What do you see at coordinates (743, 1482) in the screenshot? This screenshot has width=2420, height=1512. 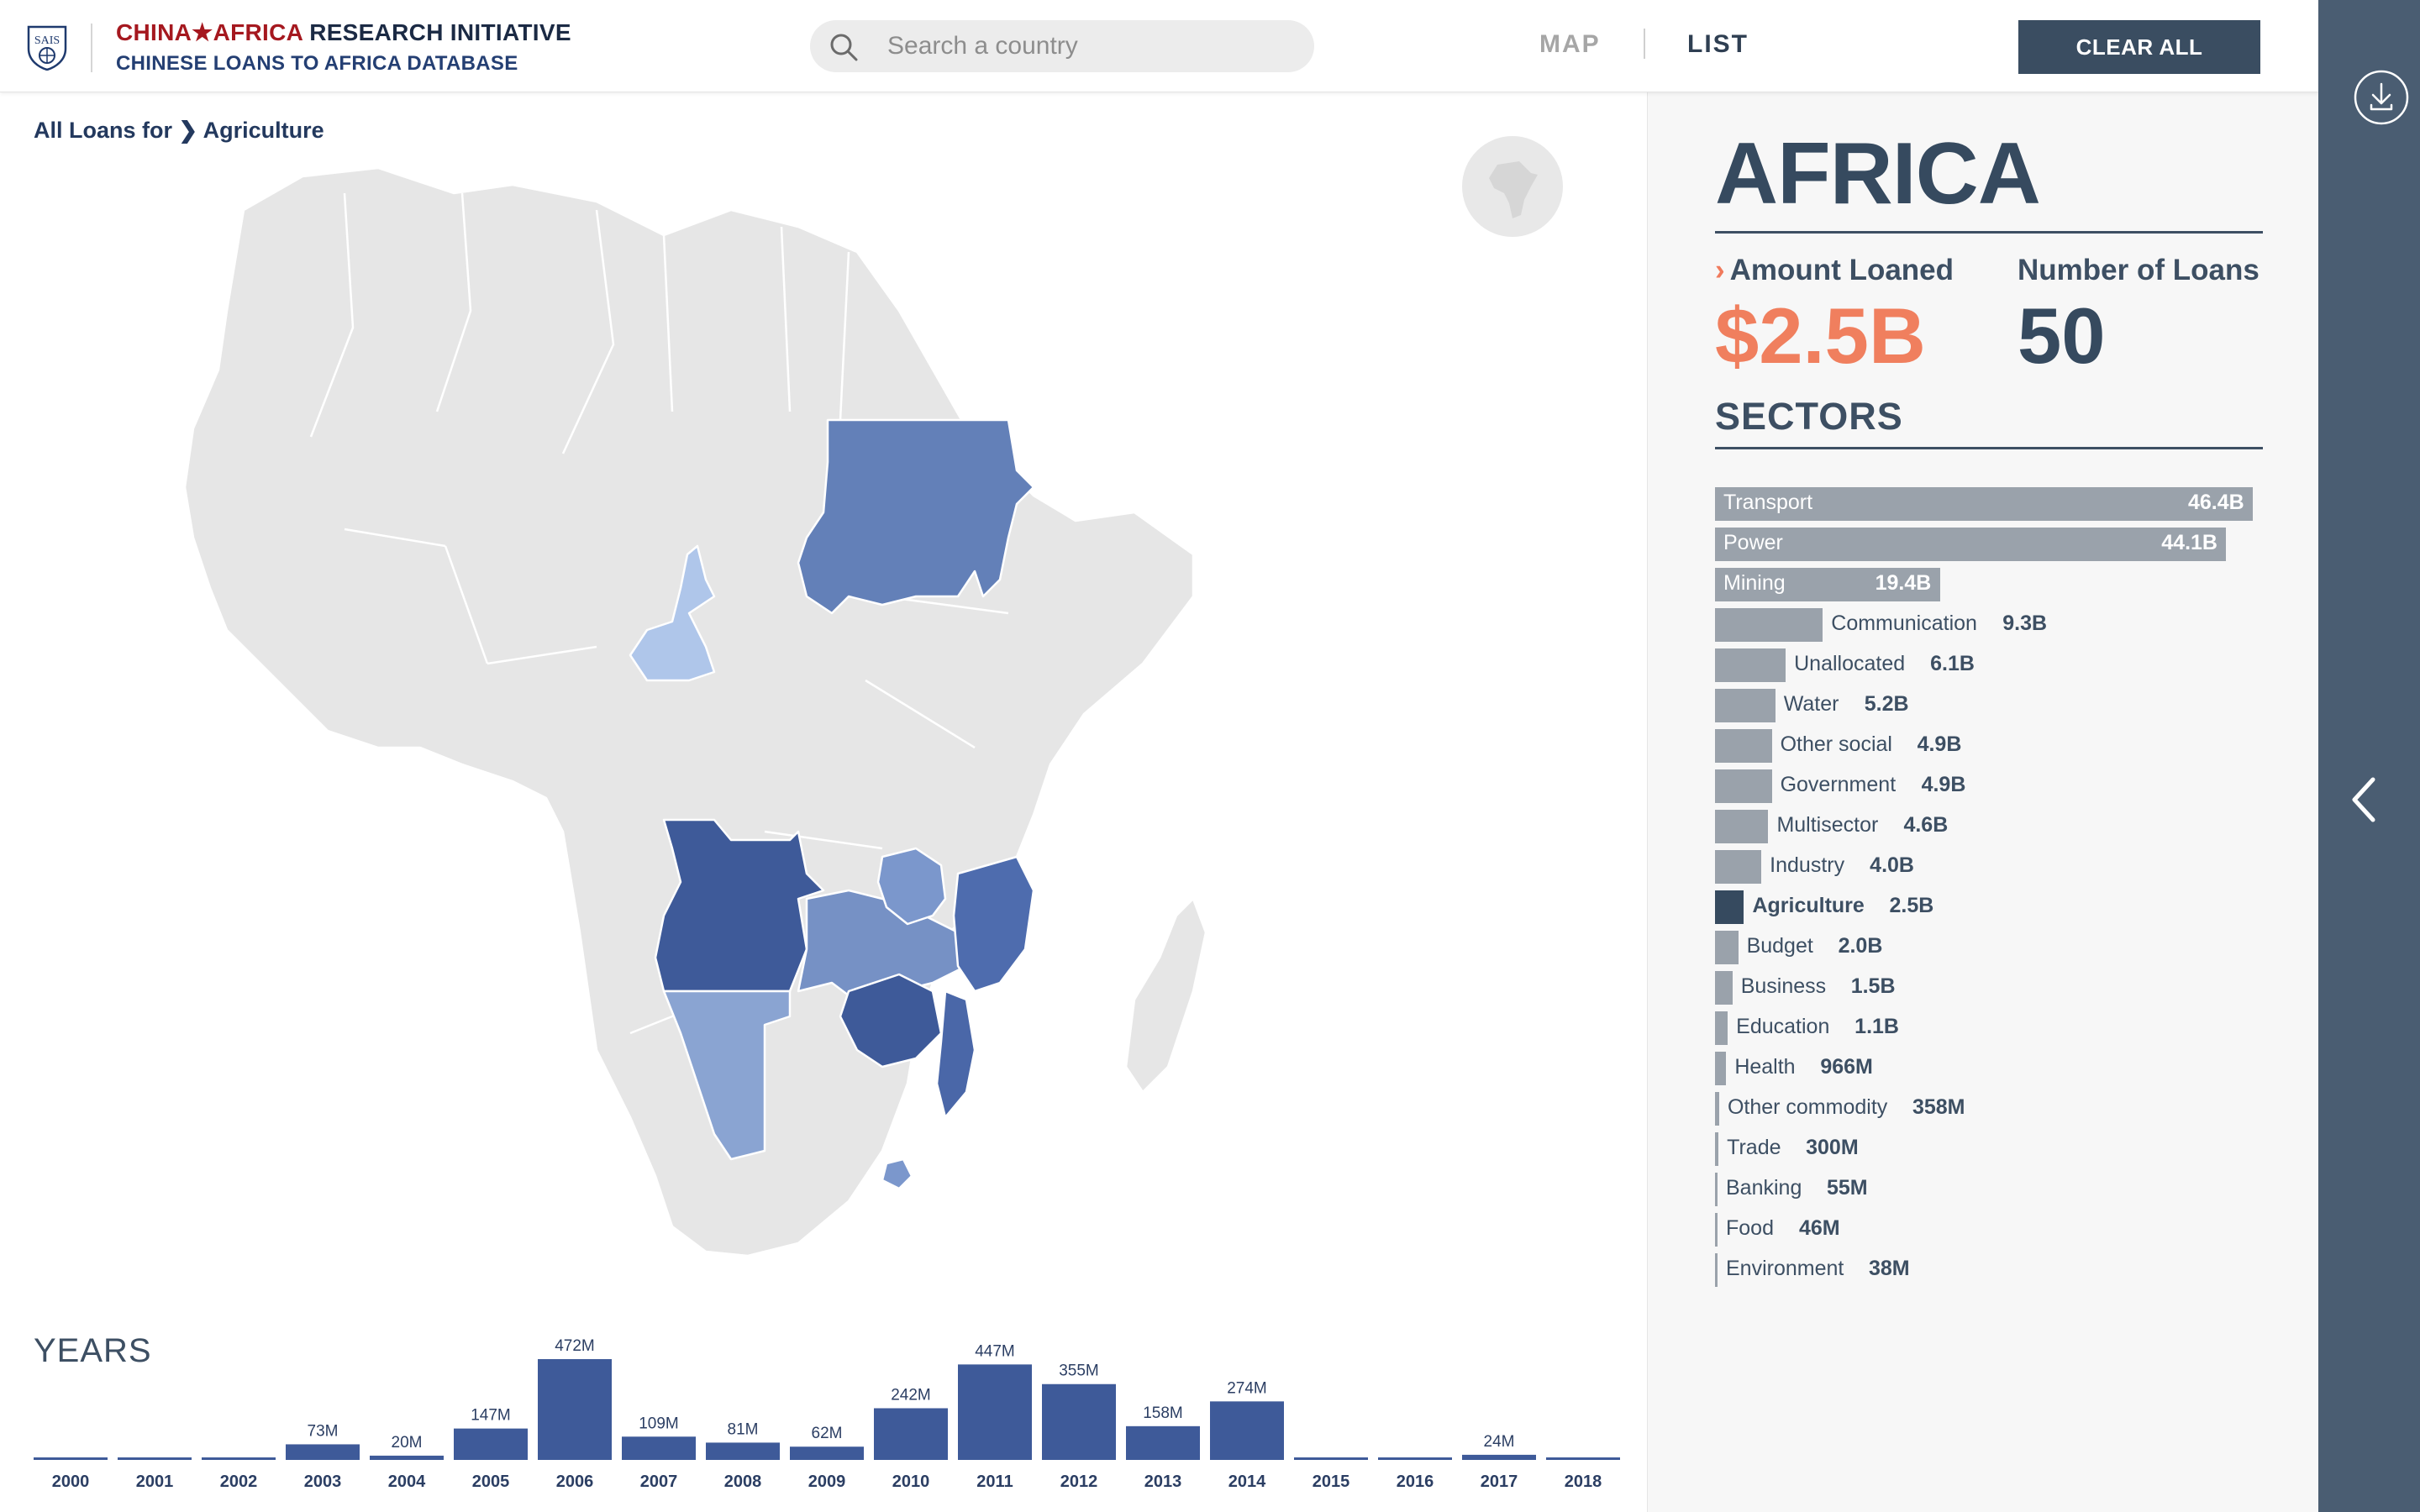 I see `year-axis-label: 2008` at bounding box center [743, 1482].